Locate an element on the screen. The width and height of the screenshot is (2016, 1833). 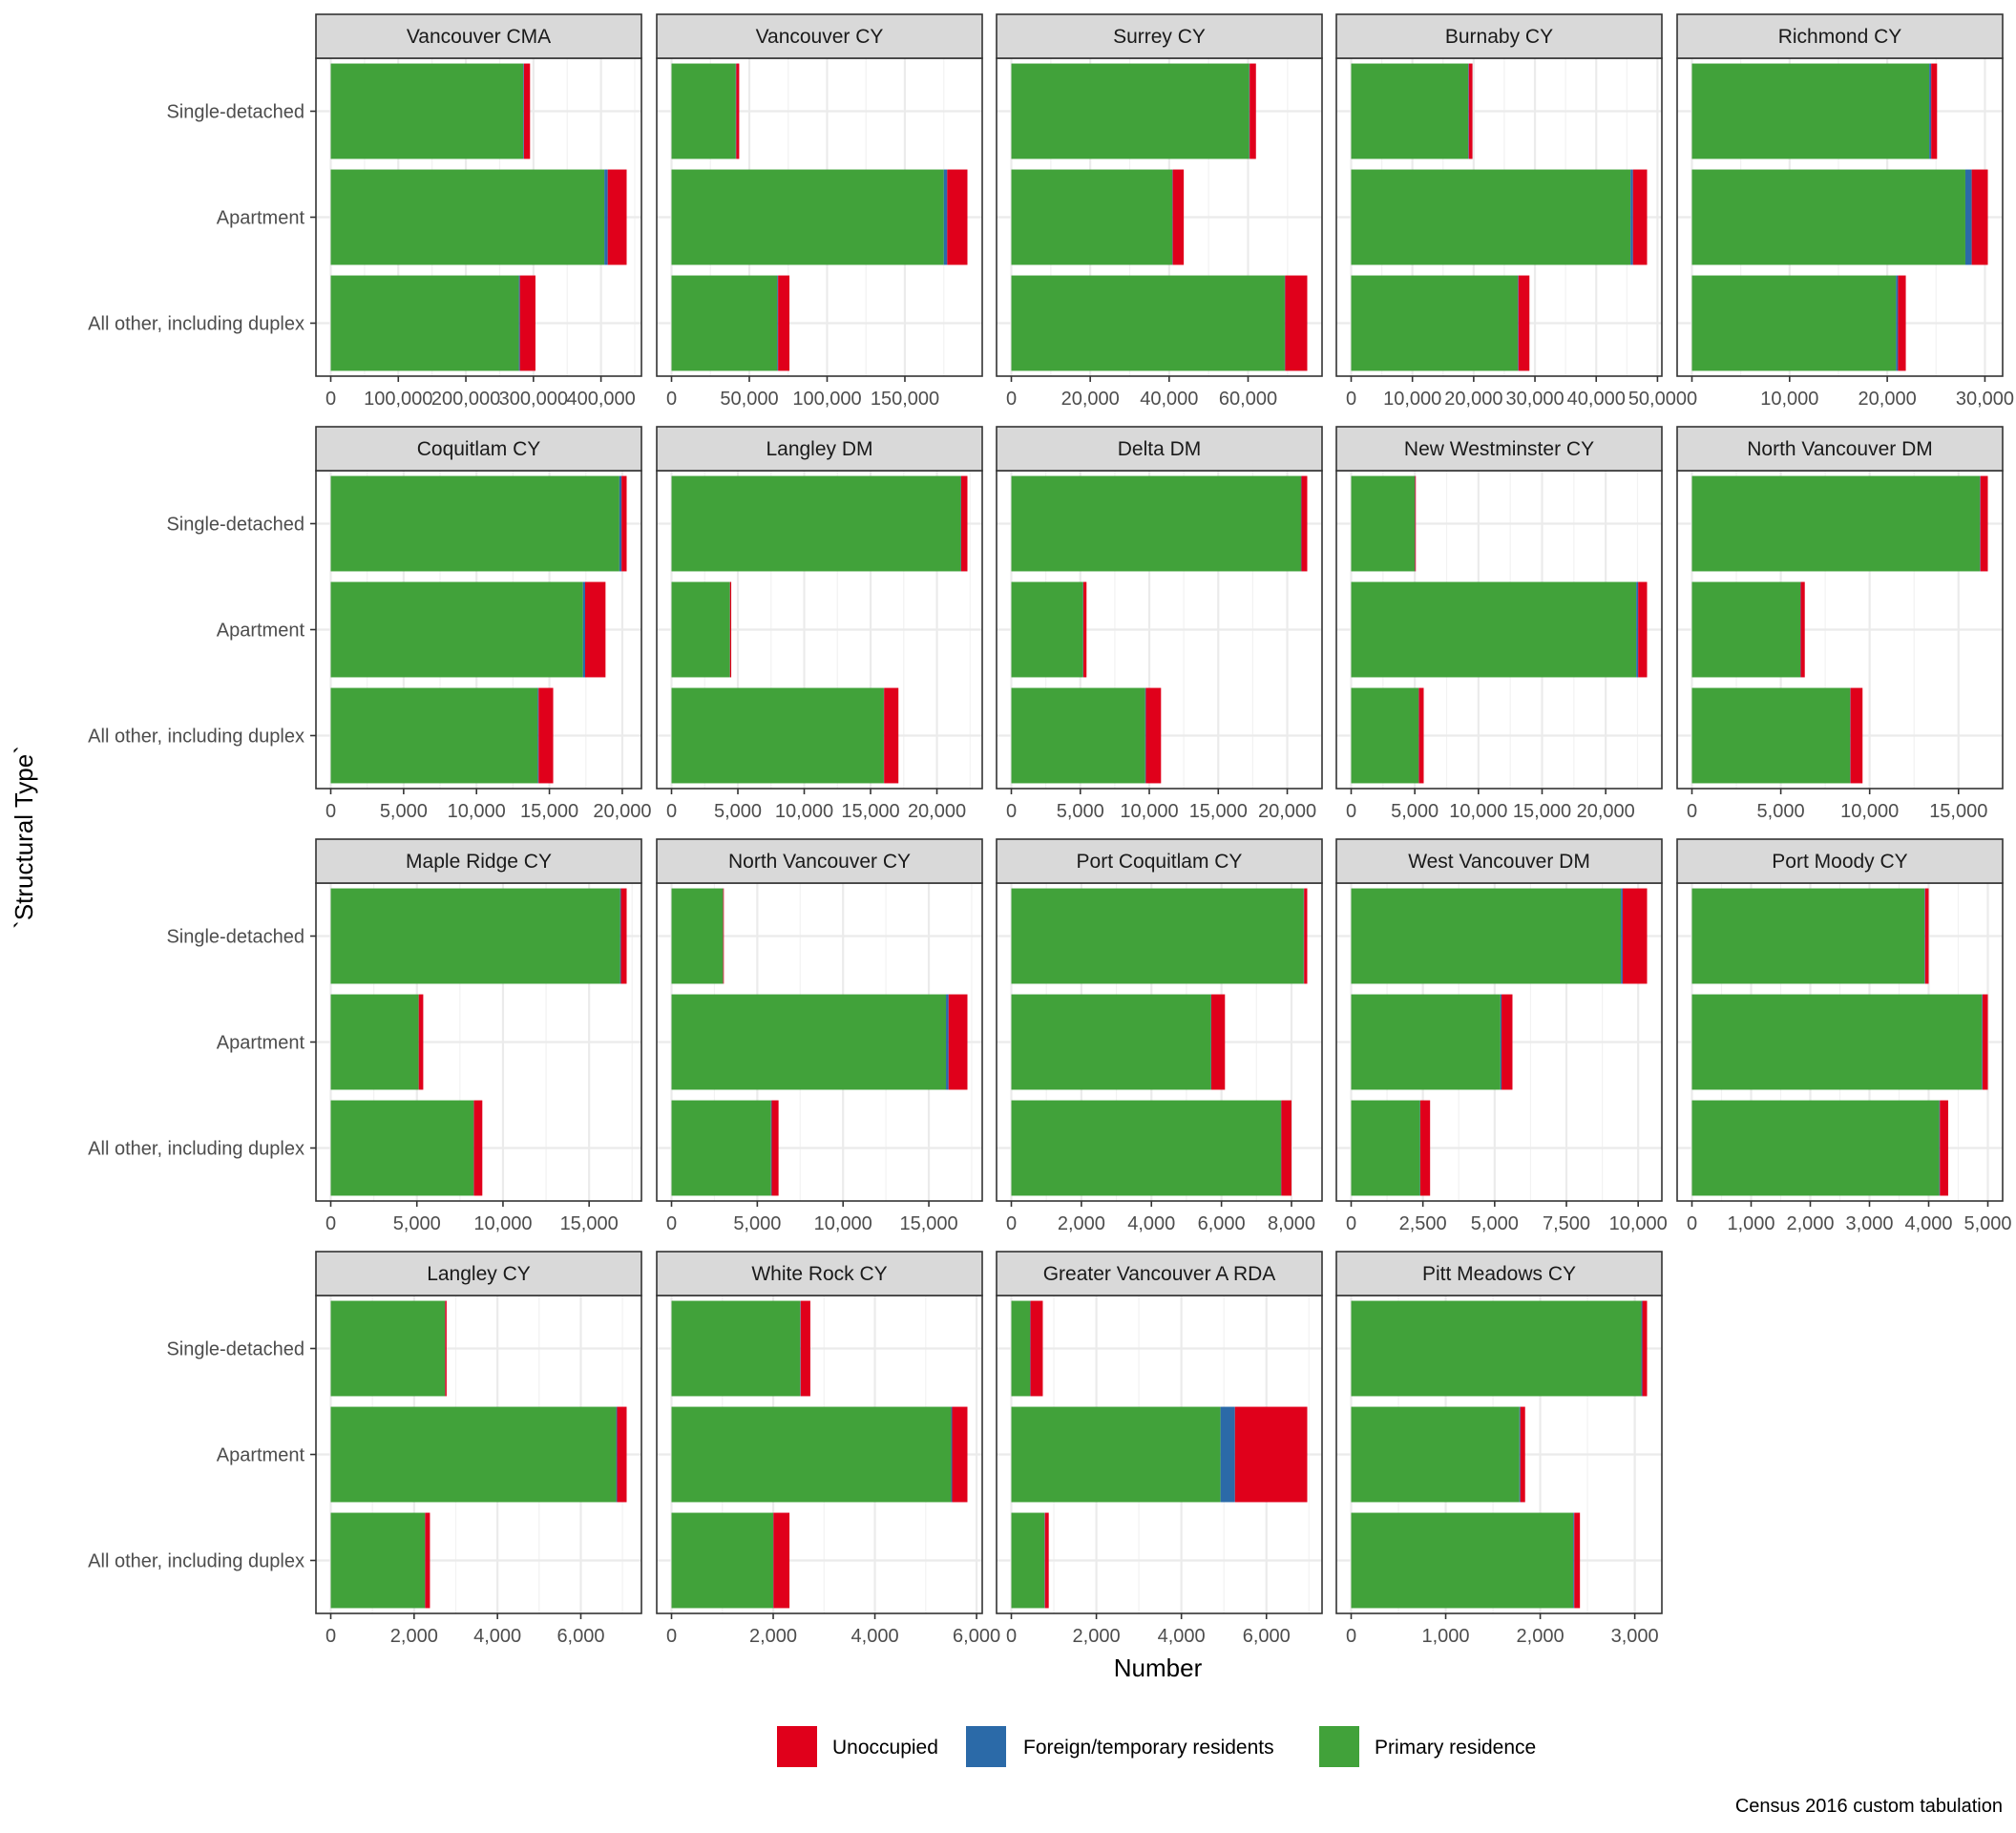
facet-strip-label: Greater Vancouver A RDA is located at coordinates (1159, 1274).